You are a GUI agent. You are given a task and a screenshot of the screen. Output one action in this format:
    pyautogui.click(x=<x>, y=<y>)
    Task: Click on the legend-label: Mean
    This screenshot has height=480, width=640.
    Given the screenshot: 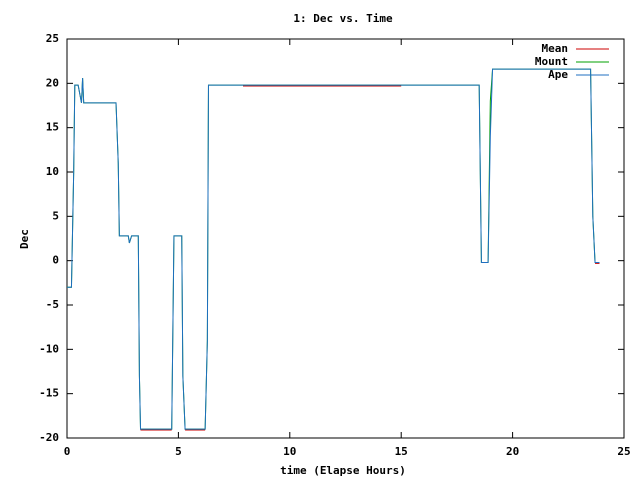 What is the action you would take?
    pyautogui.click(x=555, y=48)
    